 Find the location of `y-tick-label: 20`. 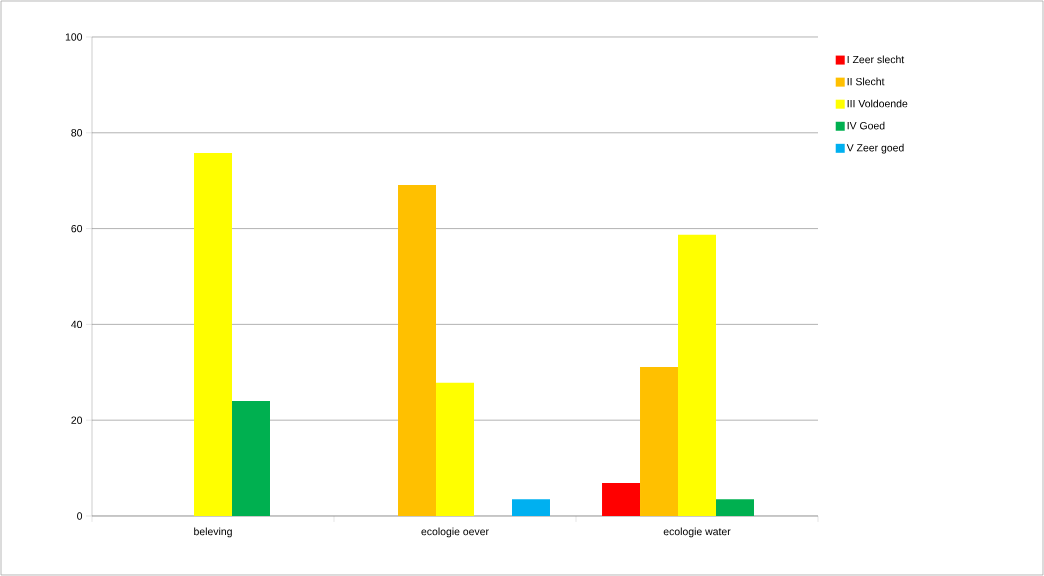

y-tick-label: 20 is located at coordinates (77, 420).